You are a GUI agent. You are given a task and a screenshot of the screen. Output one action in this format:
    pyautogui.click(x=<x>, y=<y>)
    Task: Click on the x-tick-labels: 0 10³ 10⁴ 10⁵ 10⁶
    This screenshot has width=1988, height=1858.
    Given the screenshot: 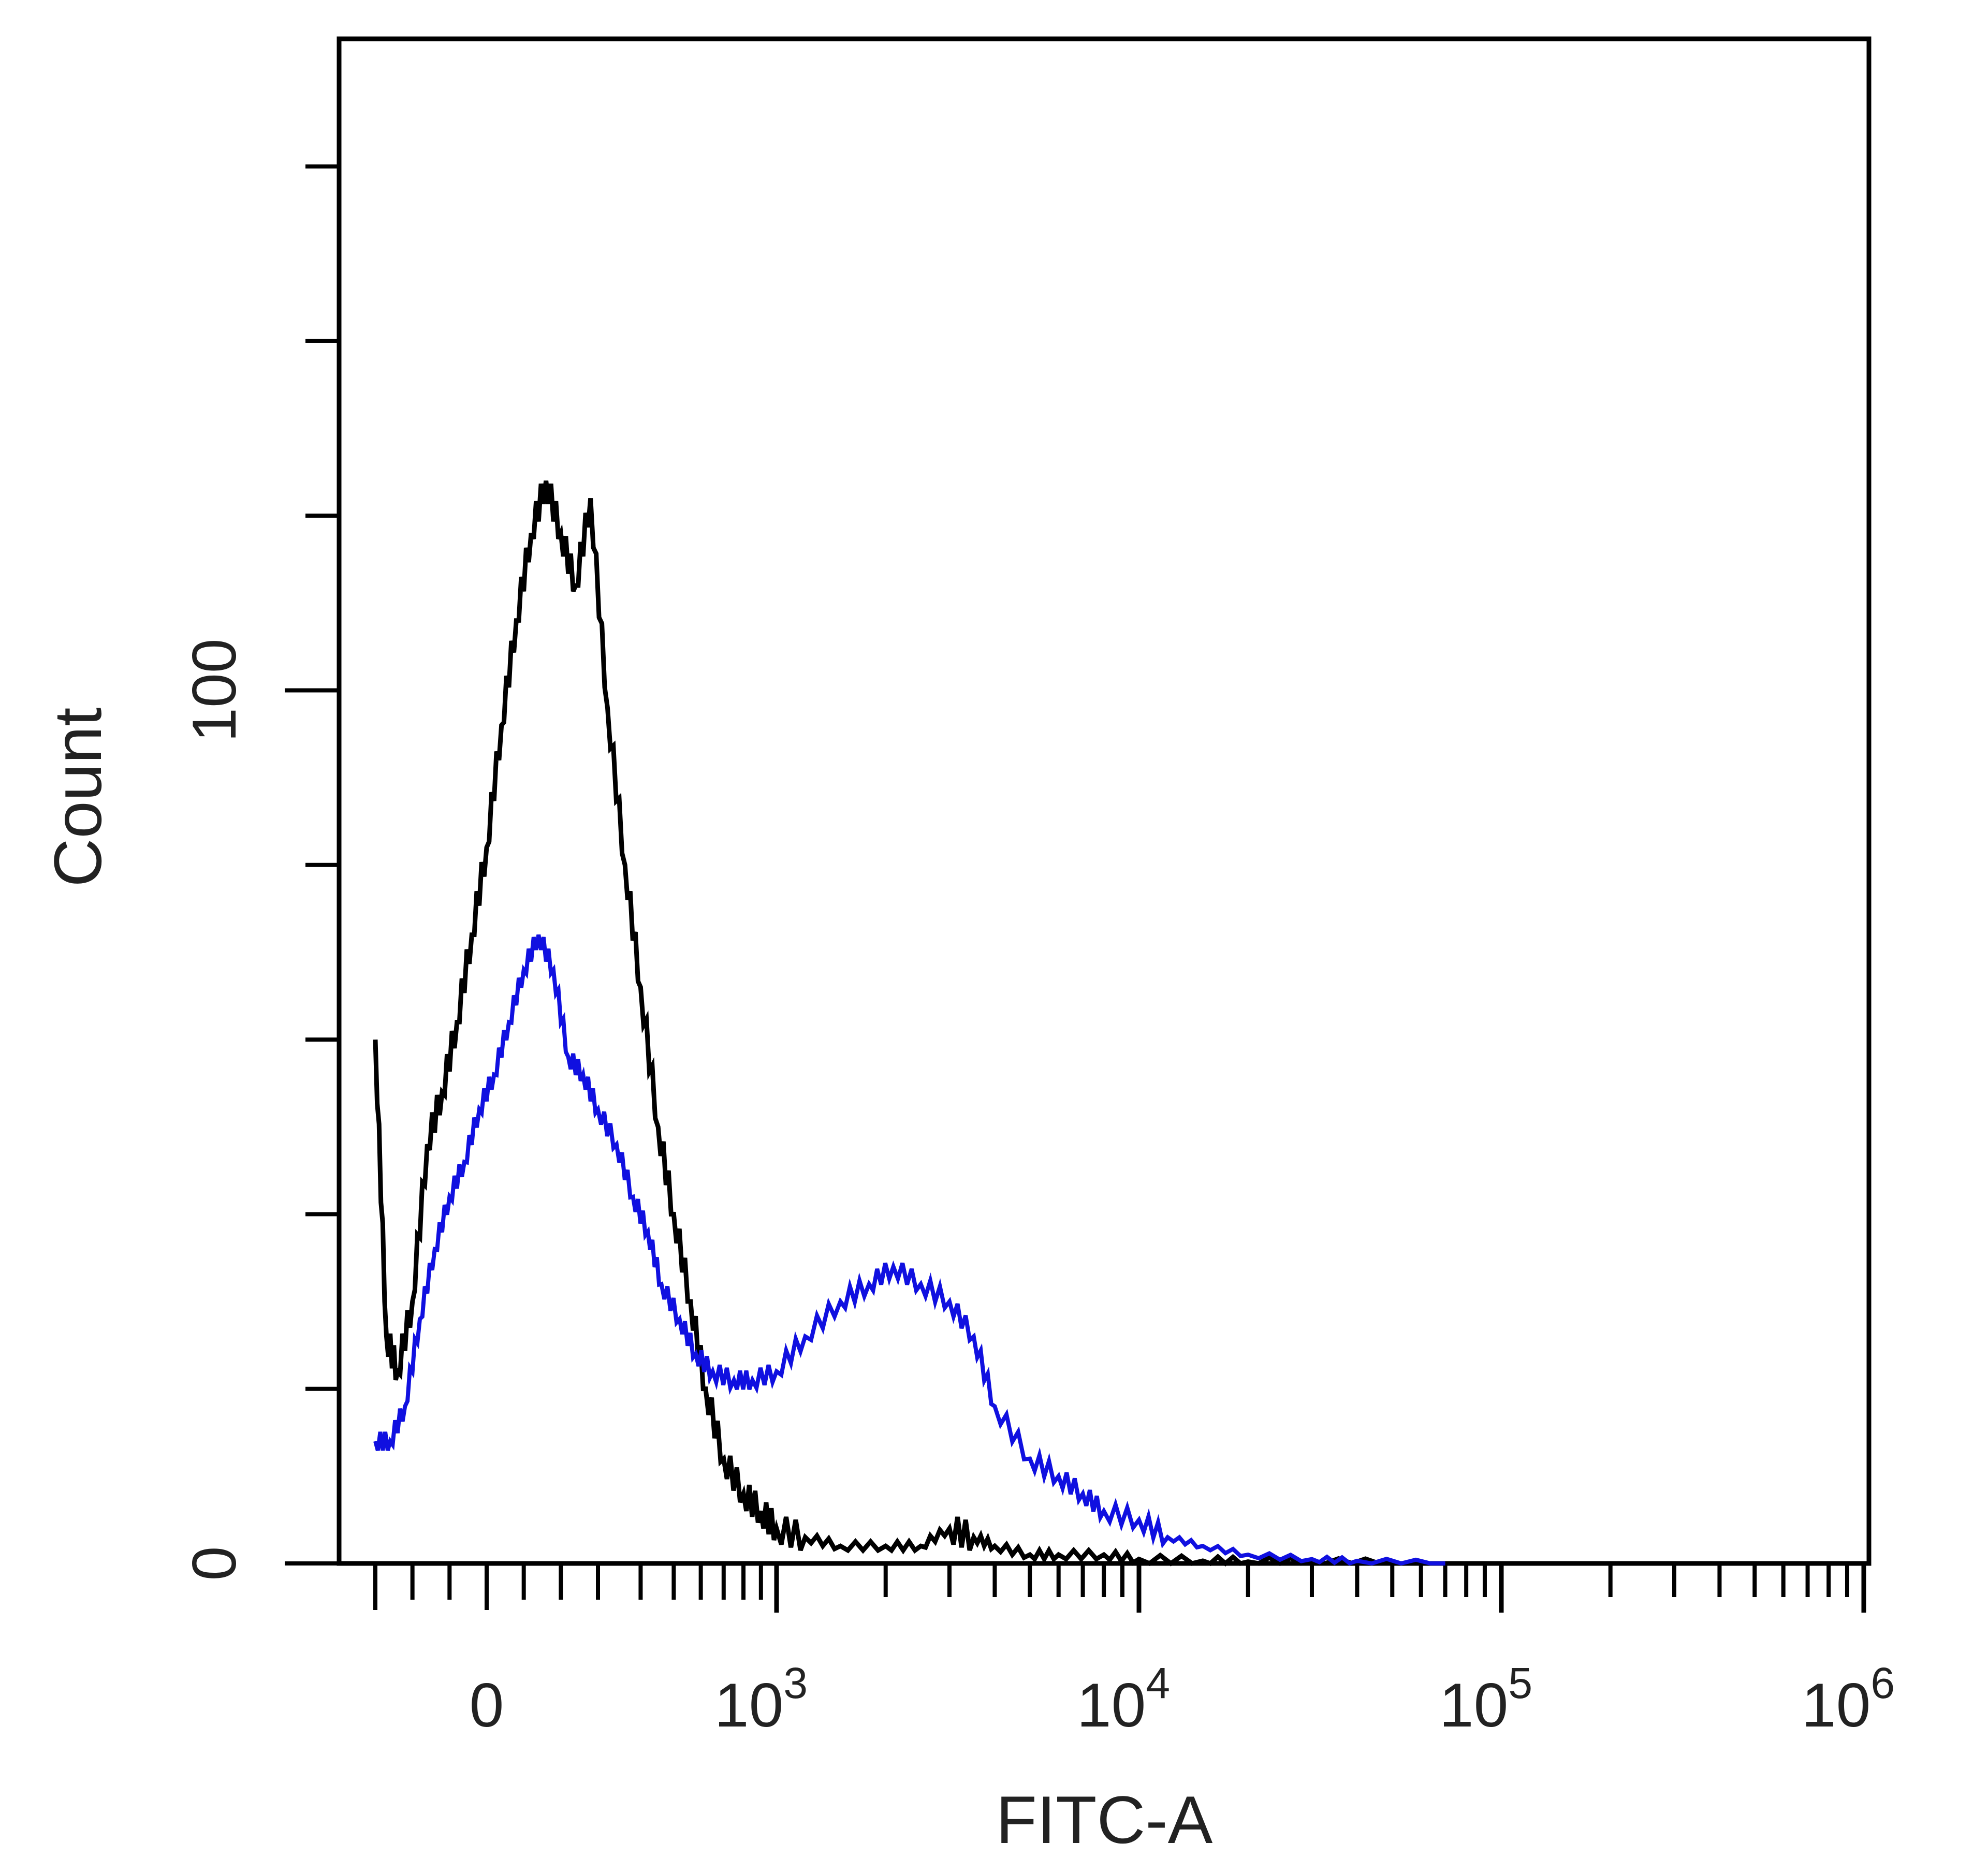 What is the action you would take?
    pyautogui.click(x=1182, y=1699)
    